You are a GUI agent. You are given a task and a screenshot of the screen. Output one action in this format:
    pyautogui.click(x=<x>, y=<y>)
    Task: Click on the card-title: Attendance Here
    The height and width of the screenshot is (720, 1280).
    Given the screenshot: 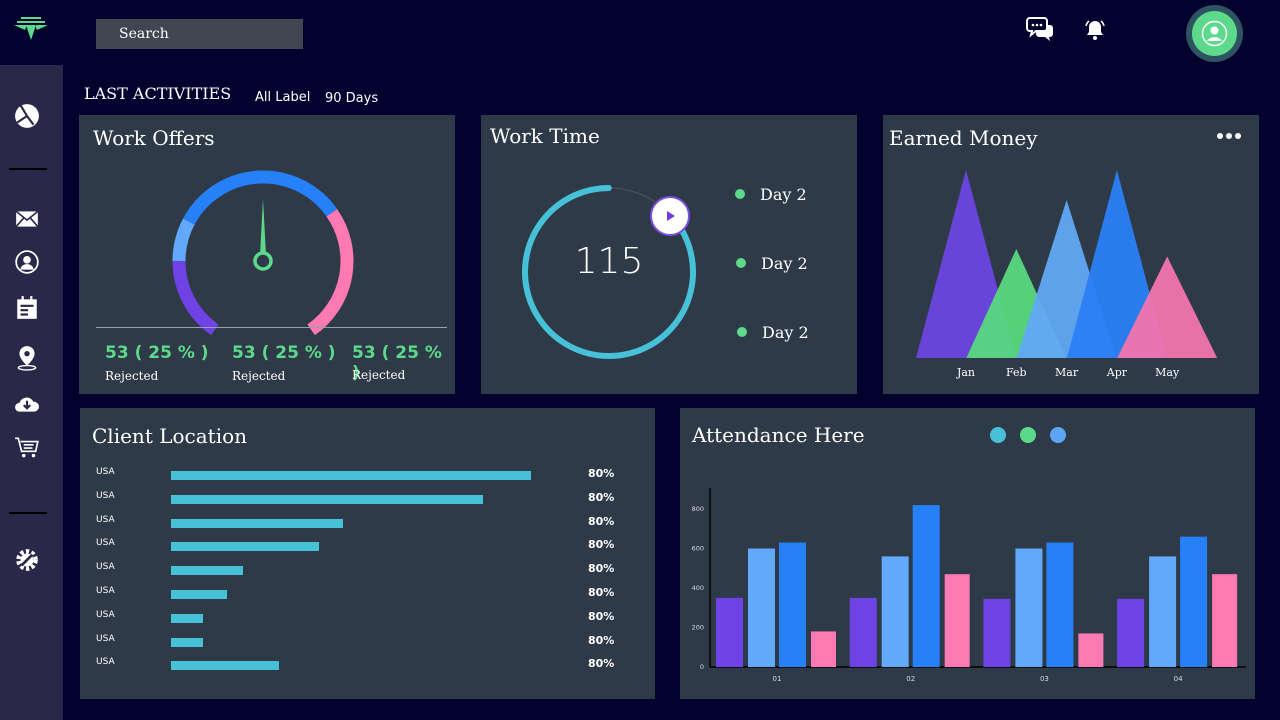 What is the action you would take?
    pyautogui.click(x=778, y=435)
    